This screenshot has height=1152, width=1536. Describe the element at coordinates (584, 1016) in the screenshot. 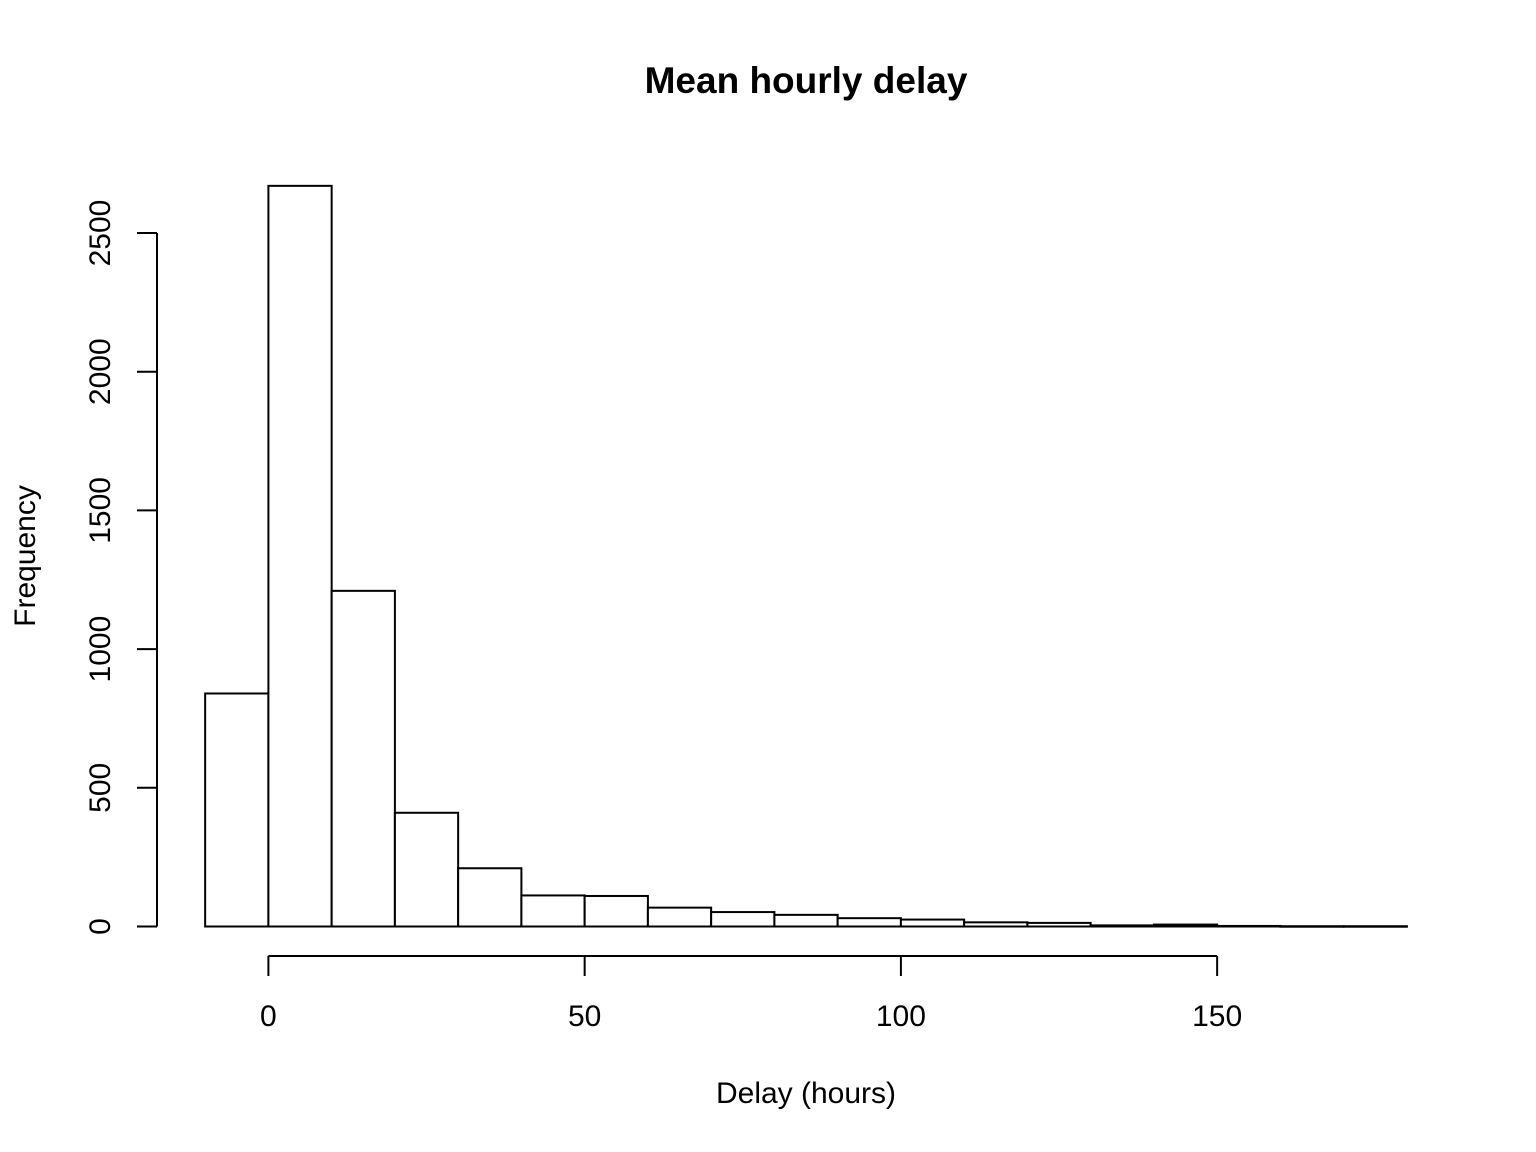

I see `x-tick-label: 50` at that location.